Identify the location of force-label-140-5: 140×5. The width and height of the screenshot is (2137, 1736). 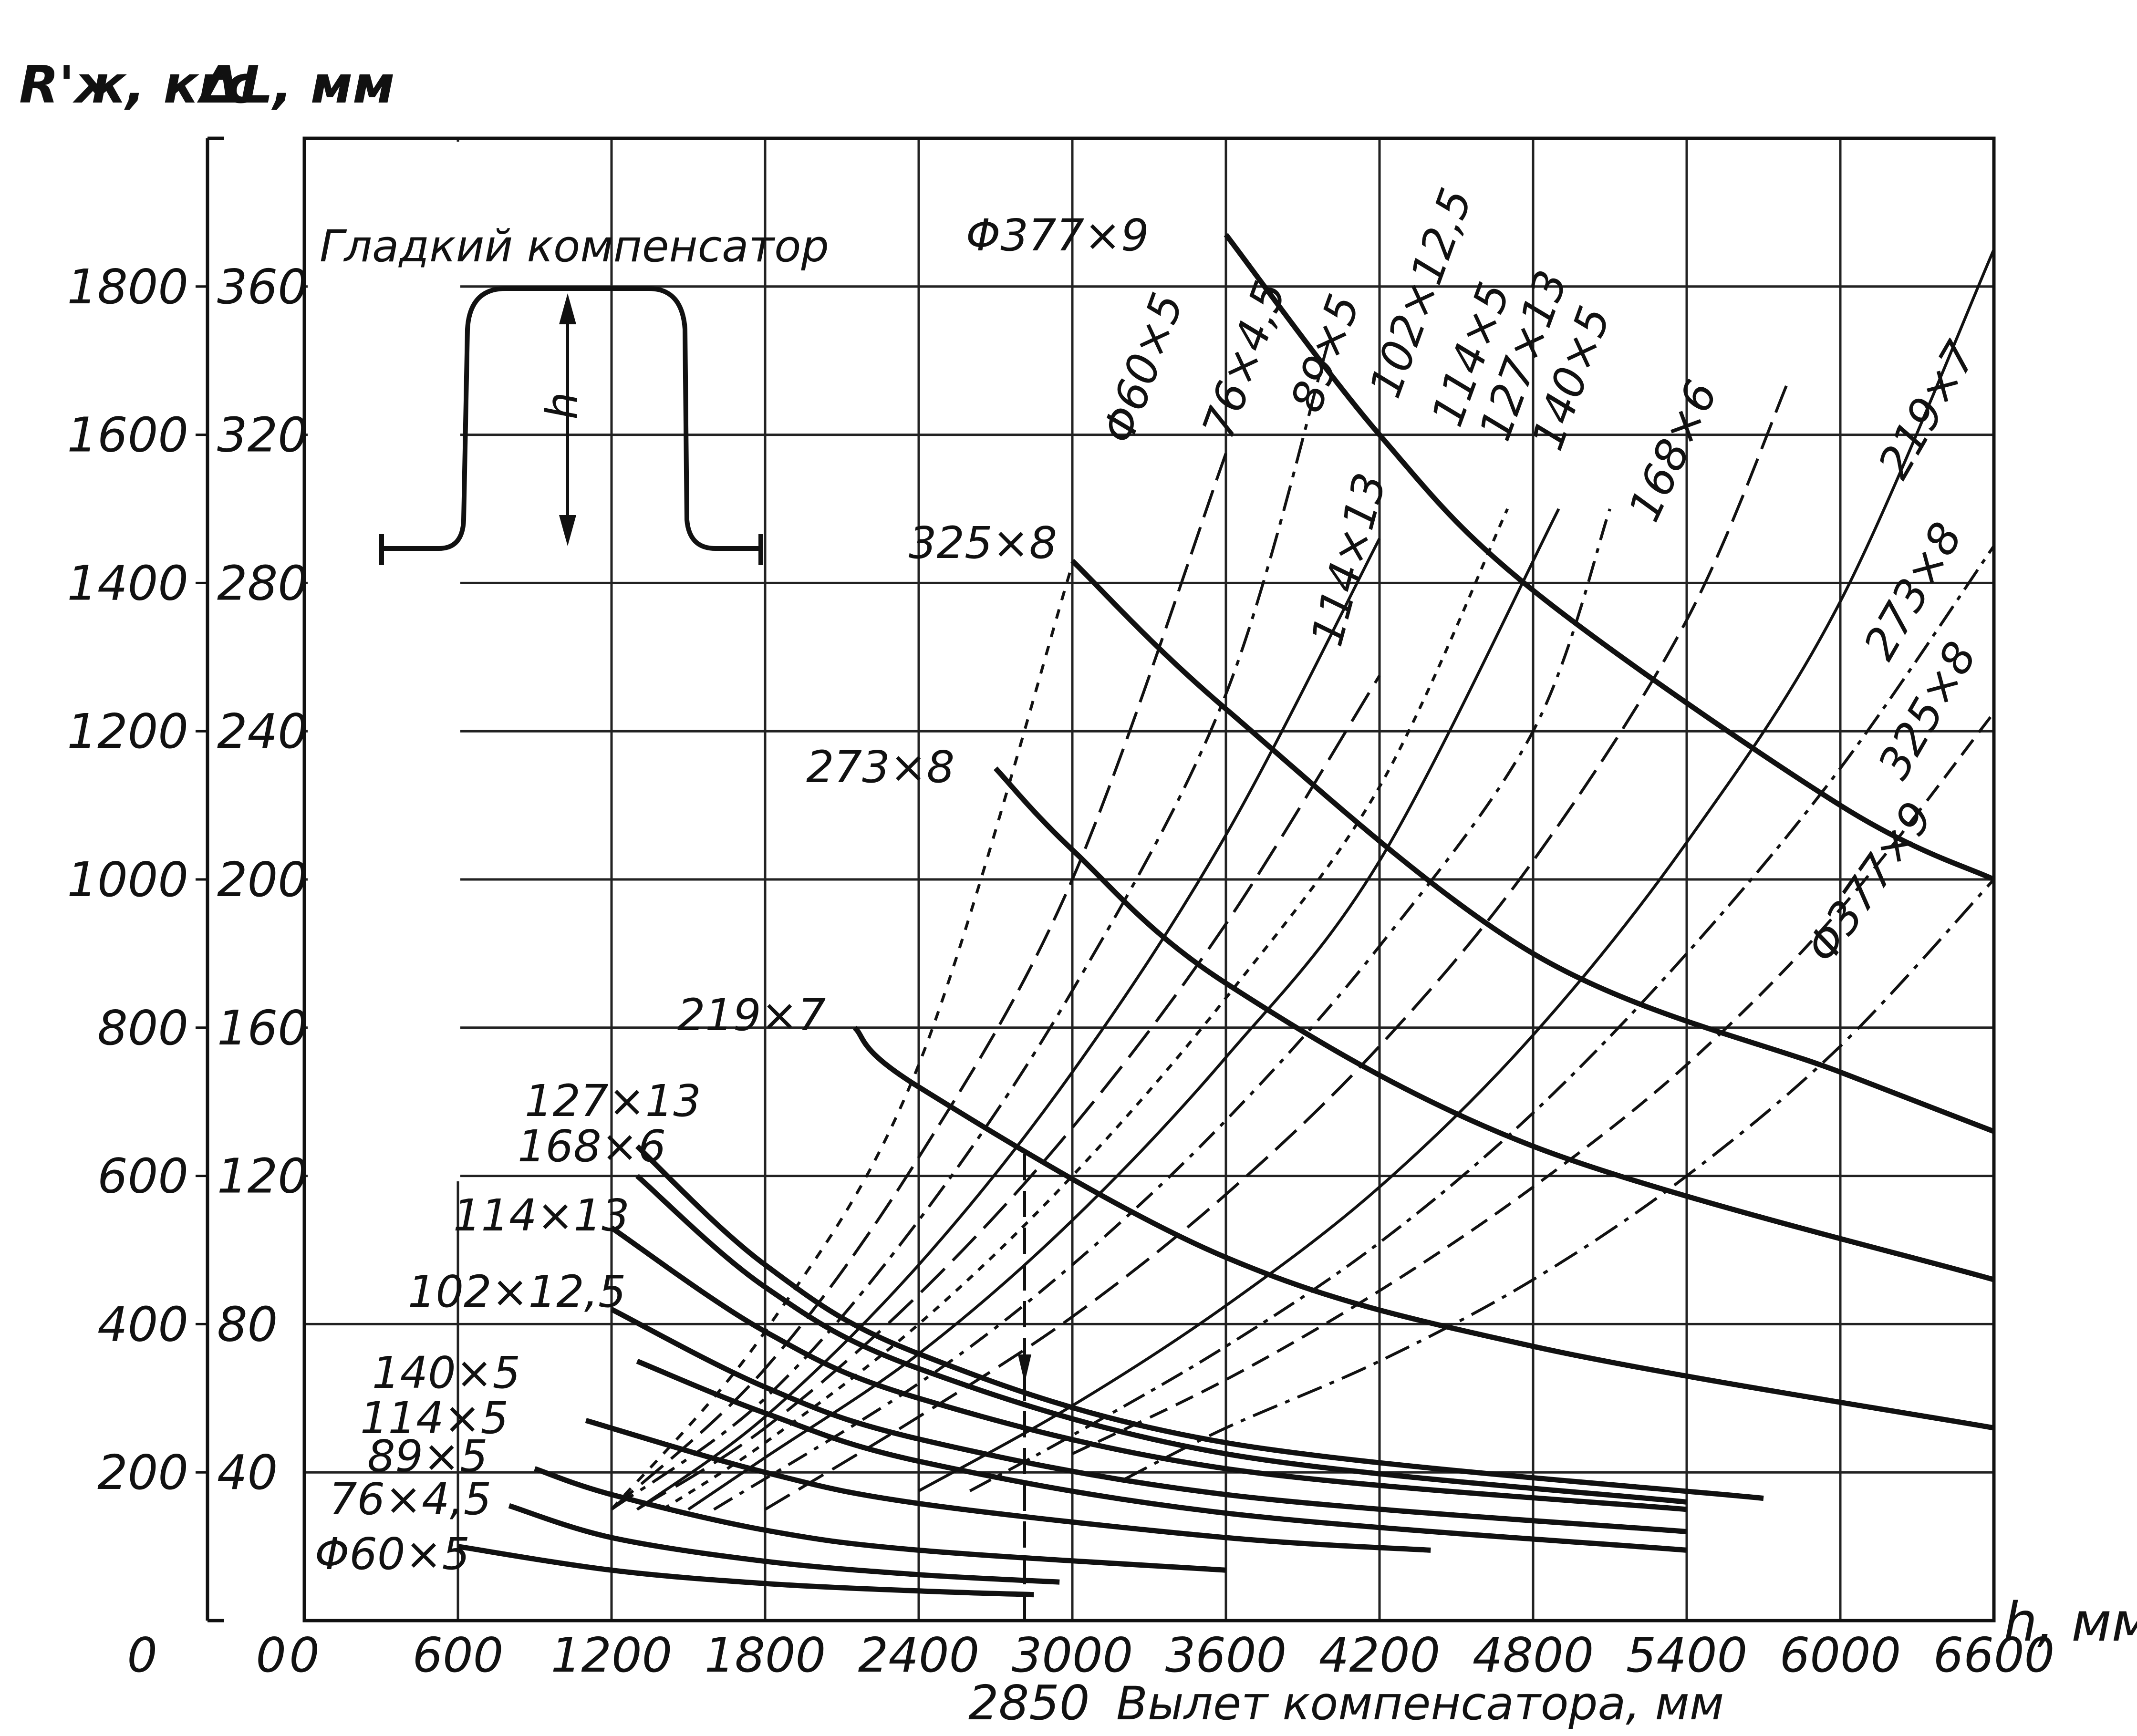
(446, 1372).